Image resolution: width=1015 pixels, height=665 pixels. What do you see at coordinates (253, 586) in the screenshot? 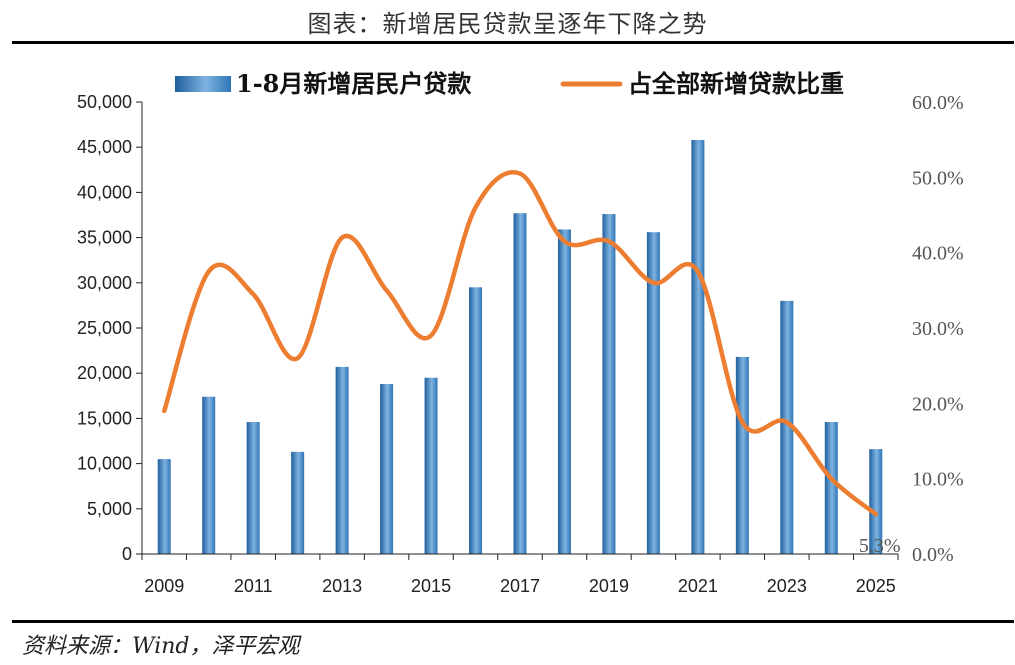
I see `x-tick-label: 2011` at bounding box center [253, 586].